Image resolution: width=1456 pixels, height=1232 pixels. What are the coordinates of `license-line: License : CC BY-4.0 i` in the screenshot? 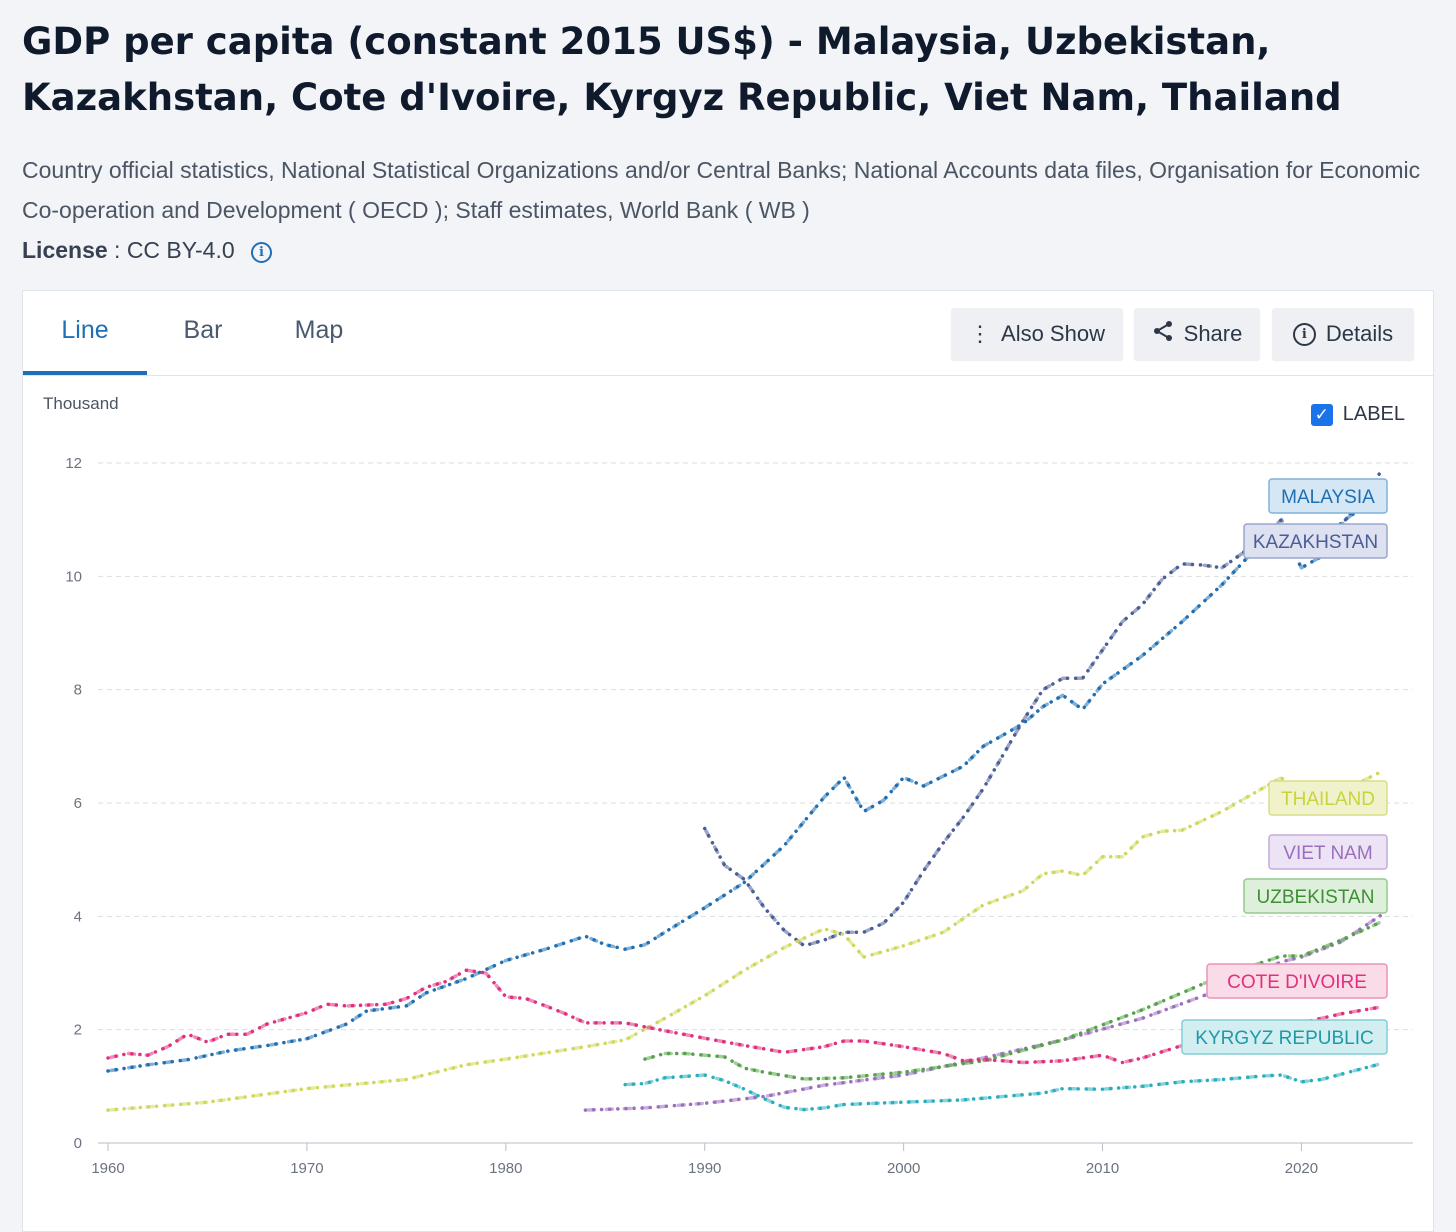 It's located at (147, 250).